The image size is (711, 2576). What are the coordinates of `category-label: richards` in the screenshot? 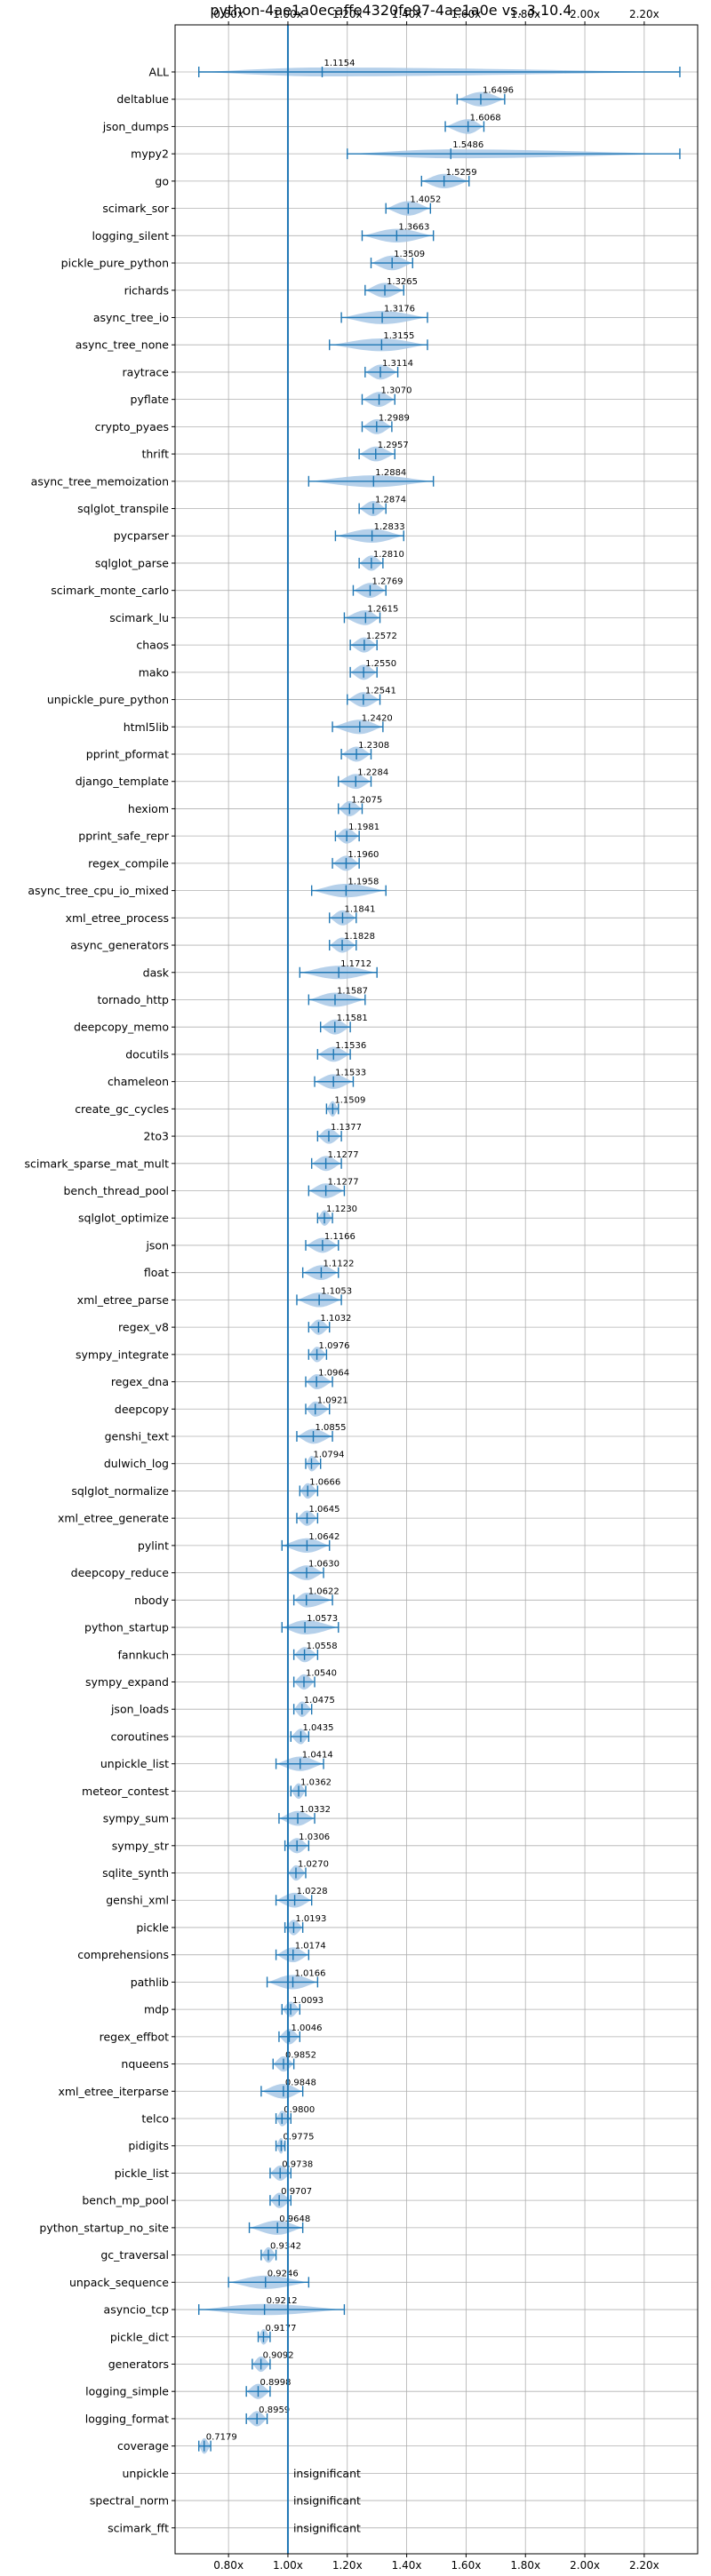 It's located at (146, 290).